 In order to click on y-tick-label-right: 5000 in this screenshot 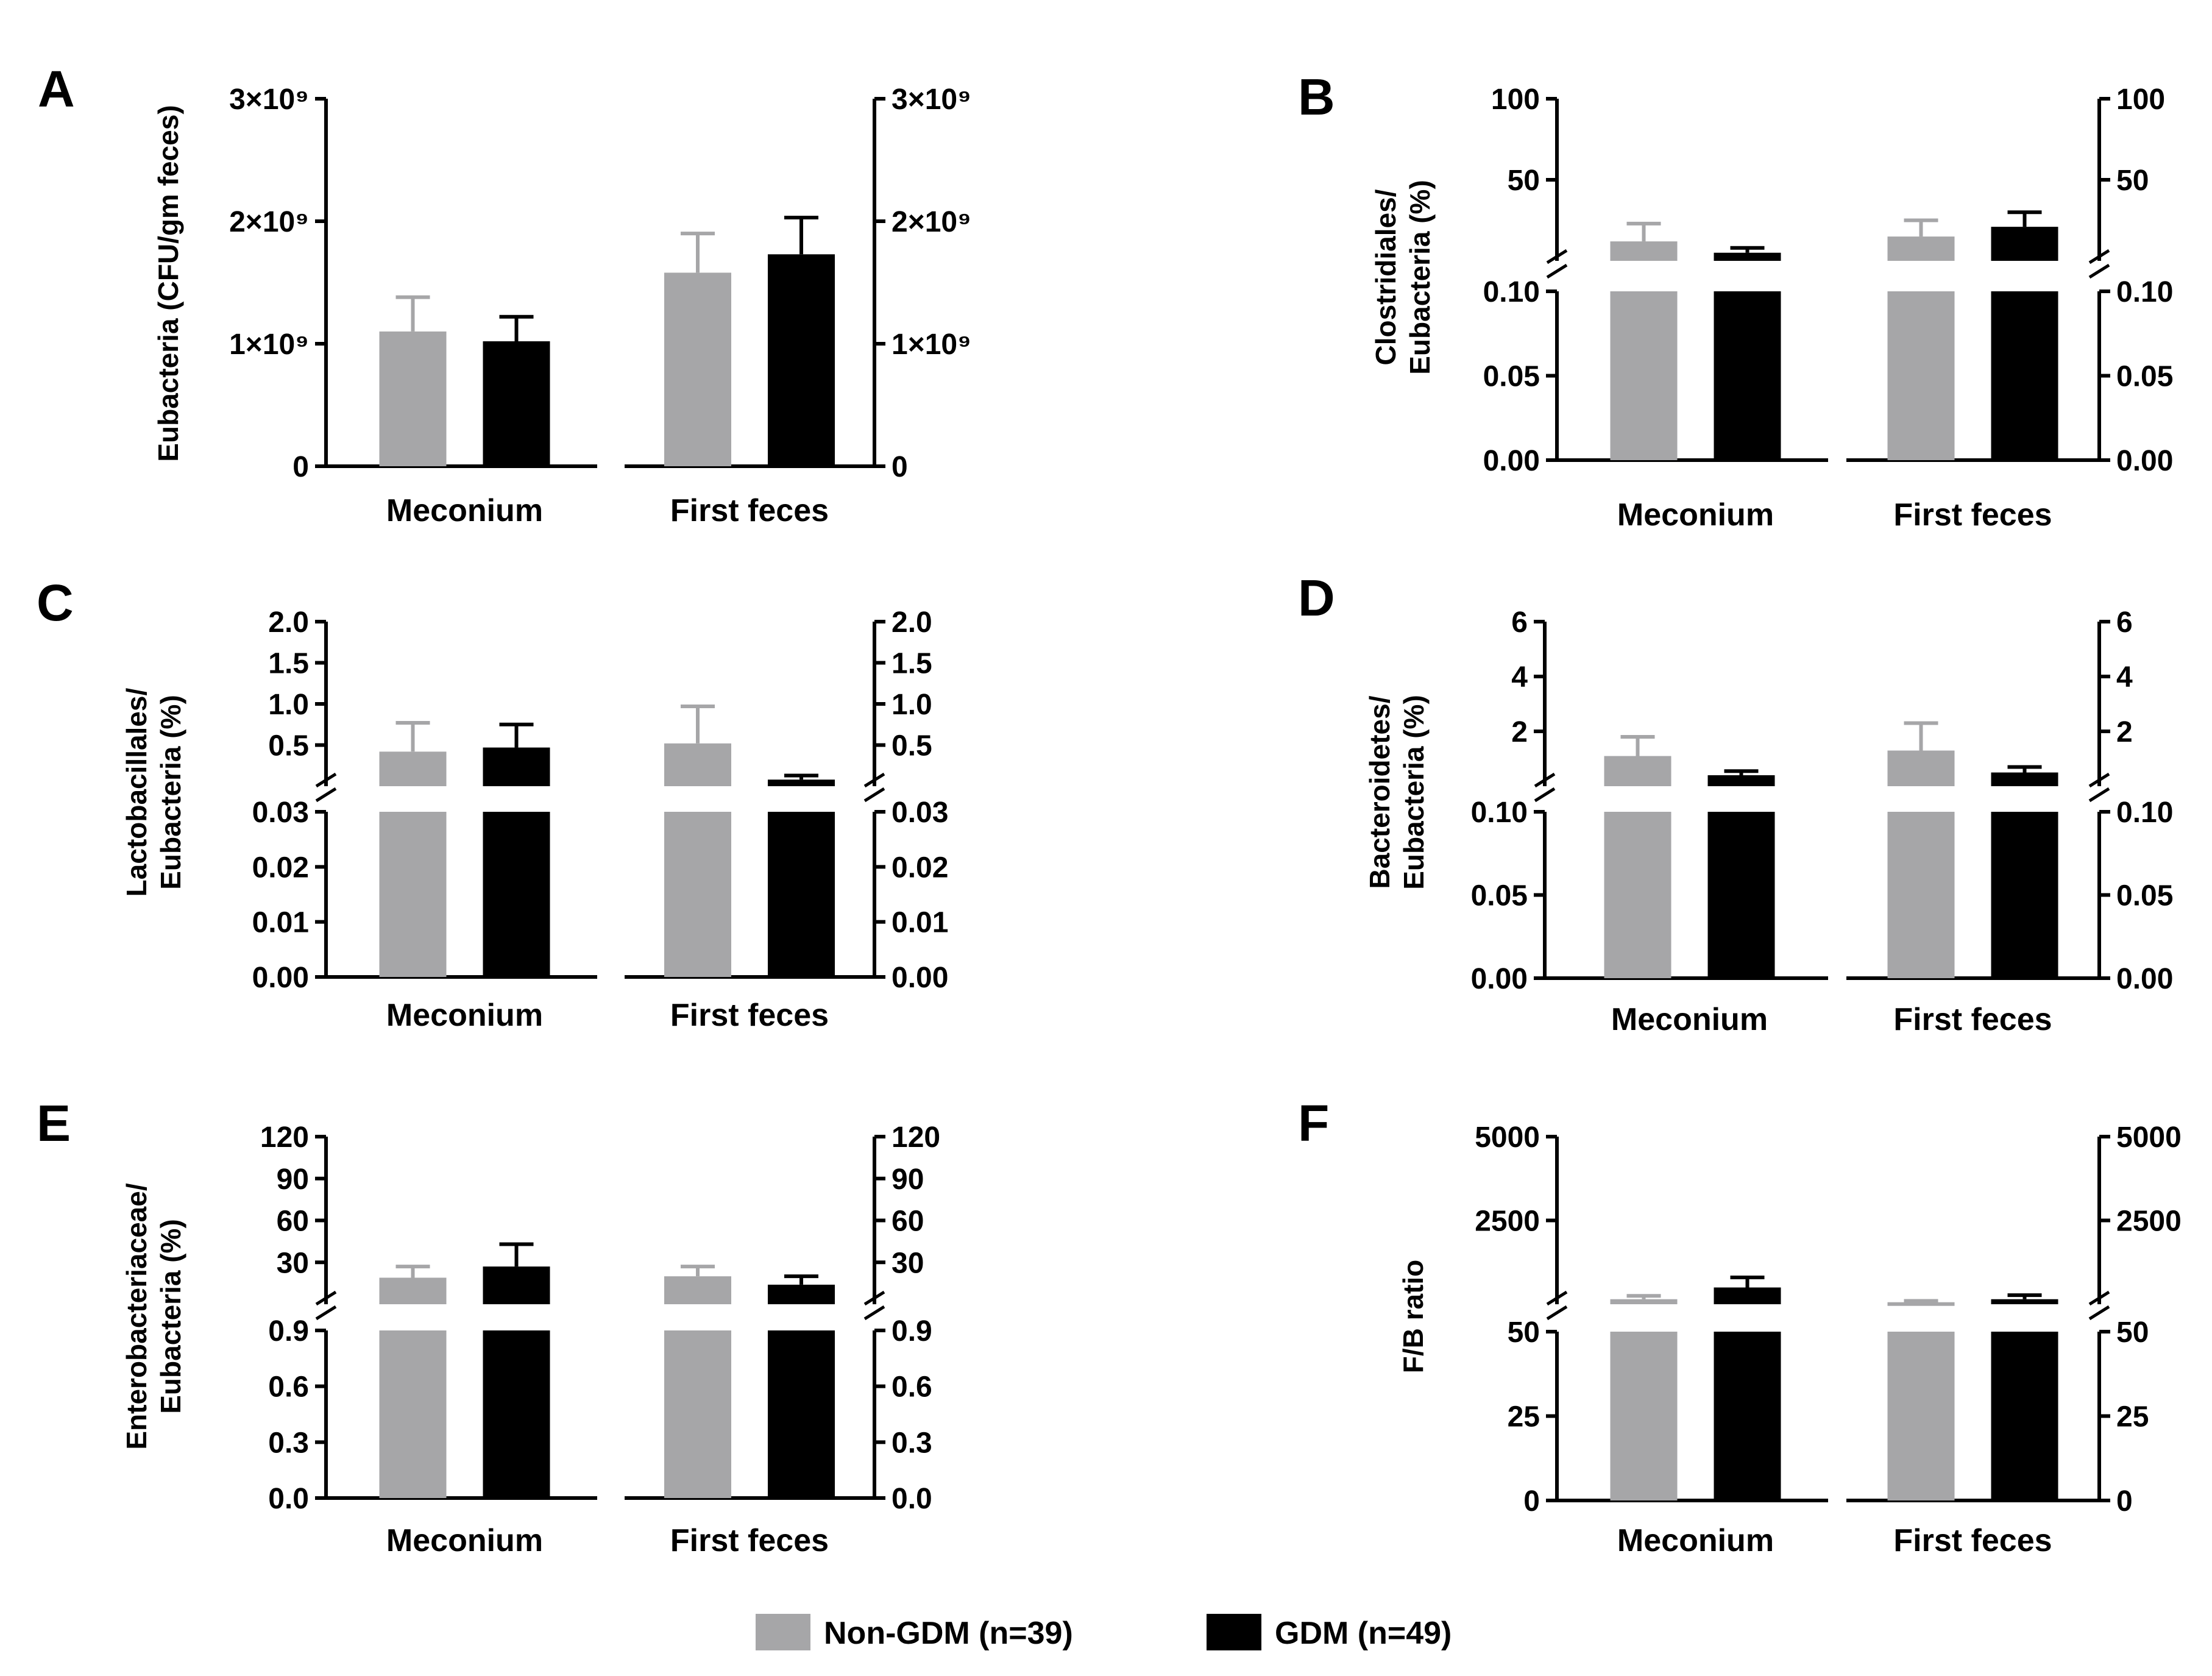, I will do `click(2149, 1137)`.